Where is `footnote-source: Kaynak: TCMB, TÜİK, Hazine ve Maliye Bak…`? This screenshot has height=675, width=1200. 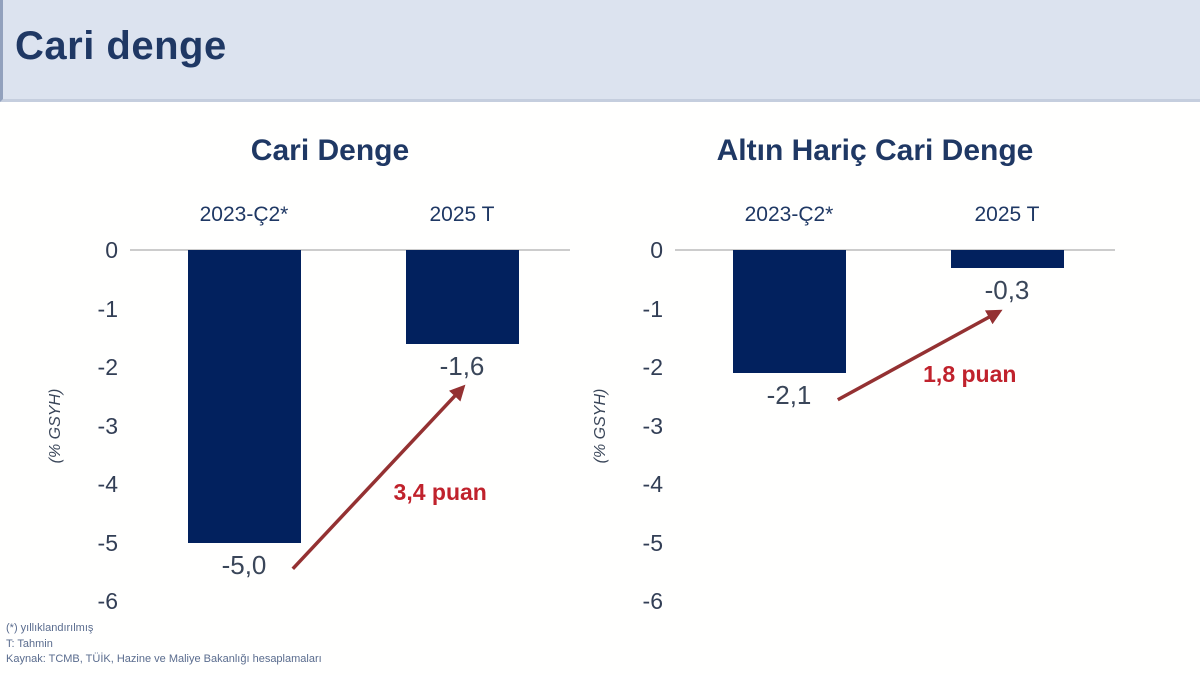 footnote-source: Kaynak: TCMB, TÜİK, Hazine ve Maliye Bak… is located at coordinates (164, 659).